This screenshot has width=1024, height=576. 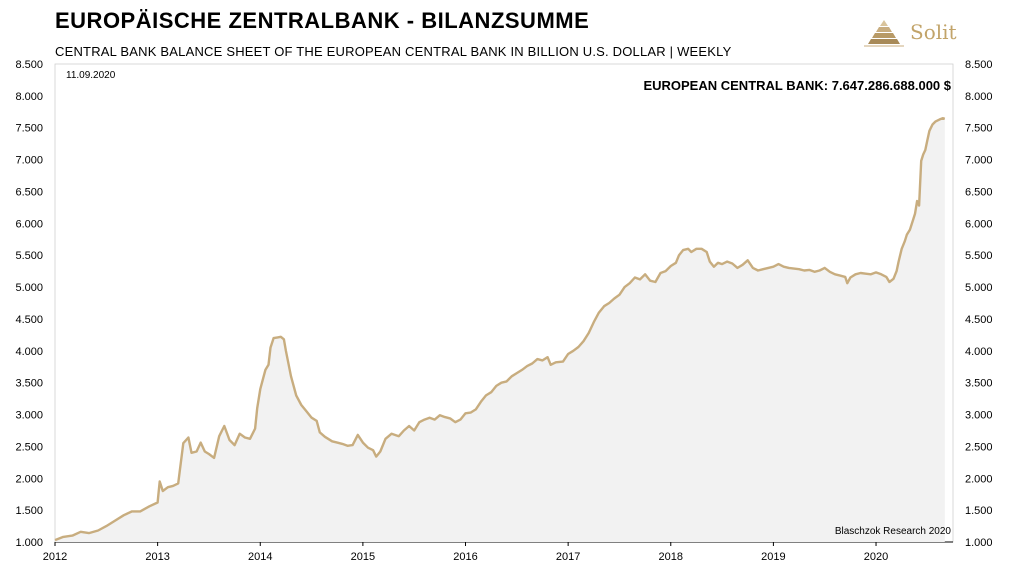 What do you see at coordinates (979, 97) in the screenshot?
I see `y-tick-label-right: 8.000` at bounding box center [979, 97].